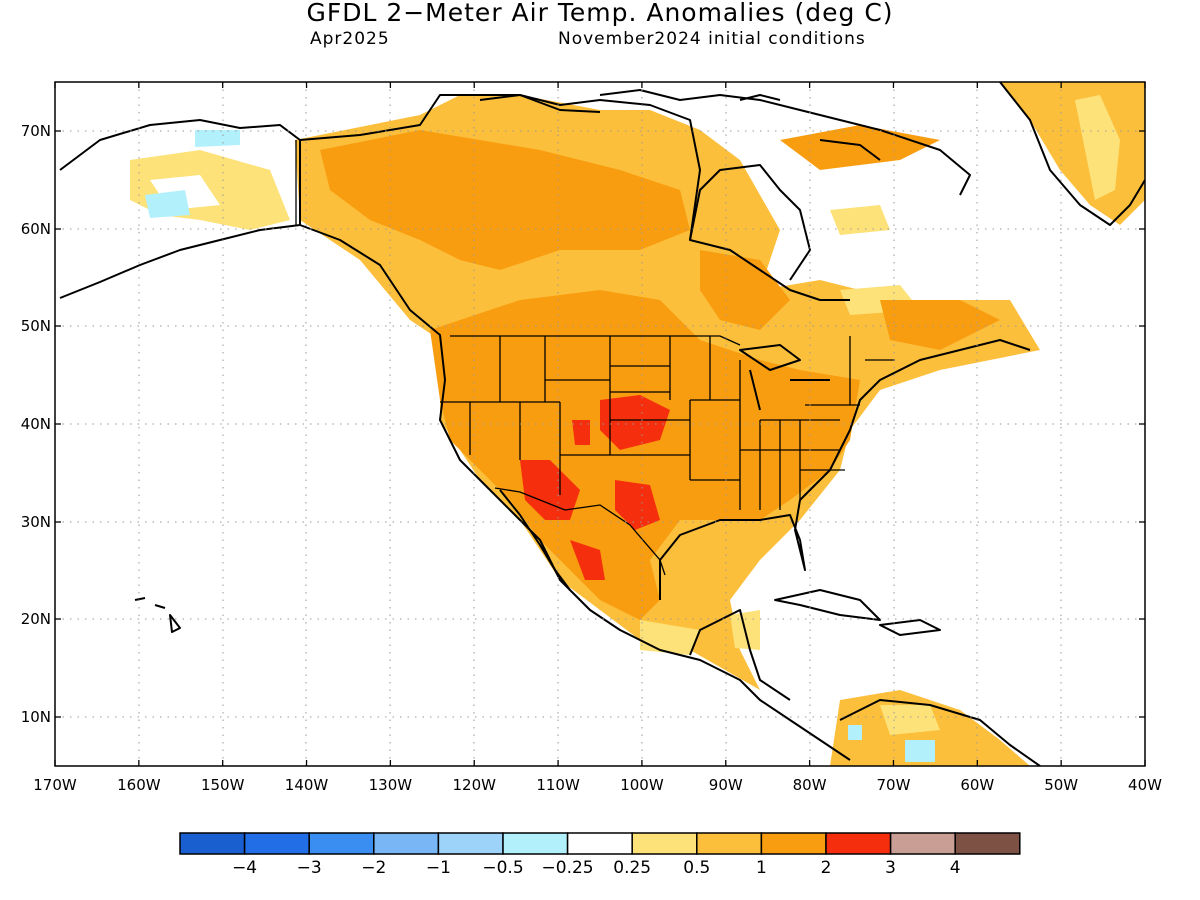 This screenshot has height=900, width=1200. What do you see at coordinates (632, 868) in the screenshot?
I see `colorbar-label: 0.25` at bounding box center [632, 868].